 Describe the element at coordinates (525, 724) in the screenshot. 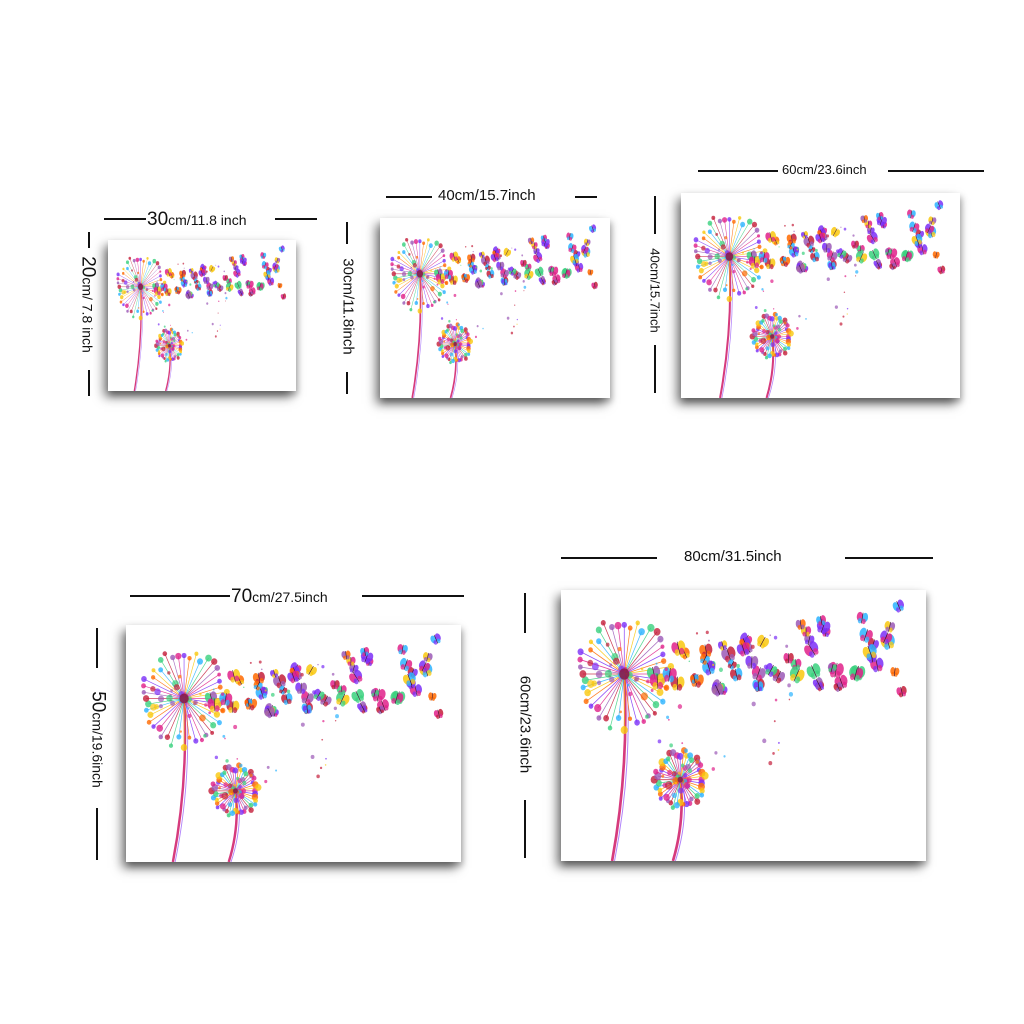

I see `height-label: 60cm/23.6inch` at that location.